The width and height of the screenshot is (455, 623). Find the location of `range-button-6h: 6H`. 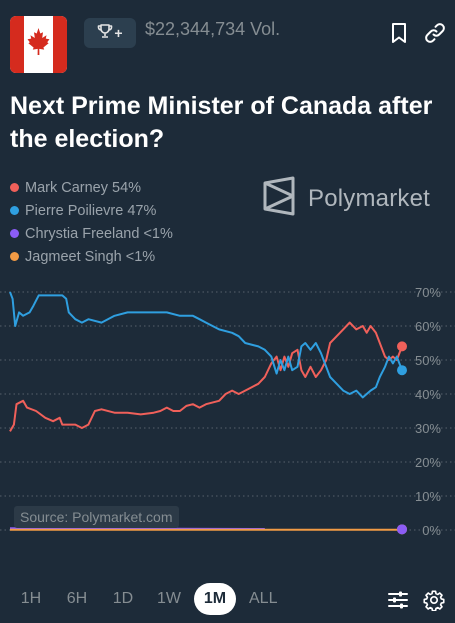

range-button-6h: 6H is located at coordinates (77, 598).